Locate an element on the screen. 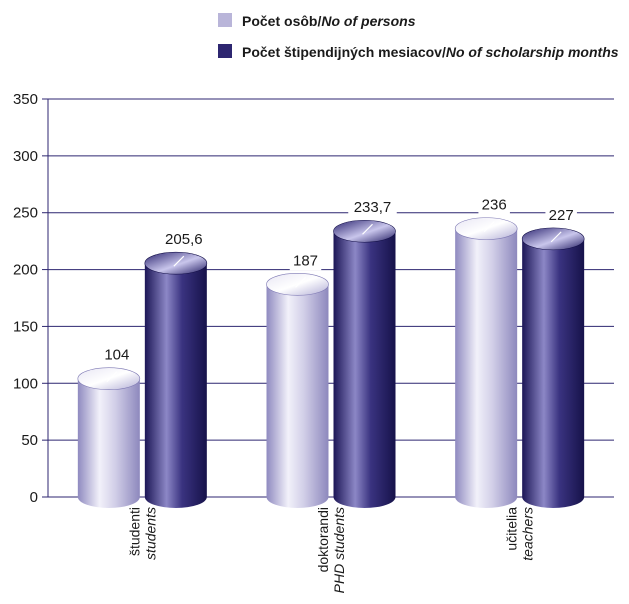  category-label-sk: doktorandi is located at coordinates (323, 539).